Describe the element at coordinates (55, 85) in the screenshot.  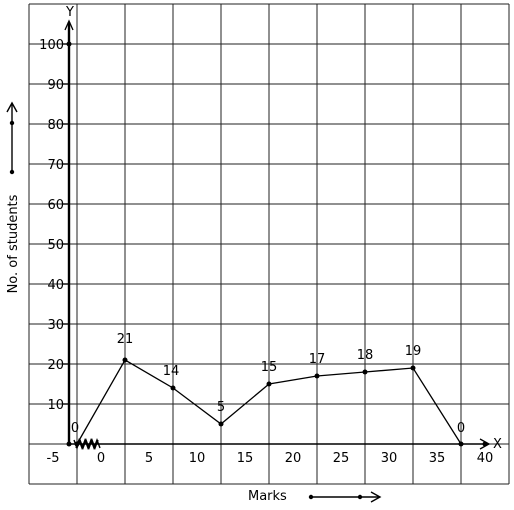
I see `y-tick-label: 90` at that location.